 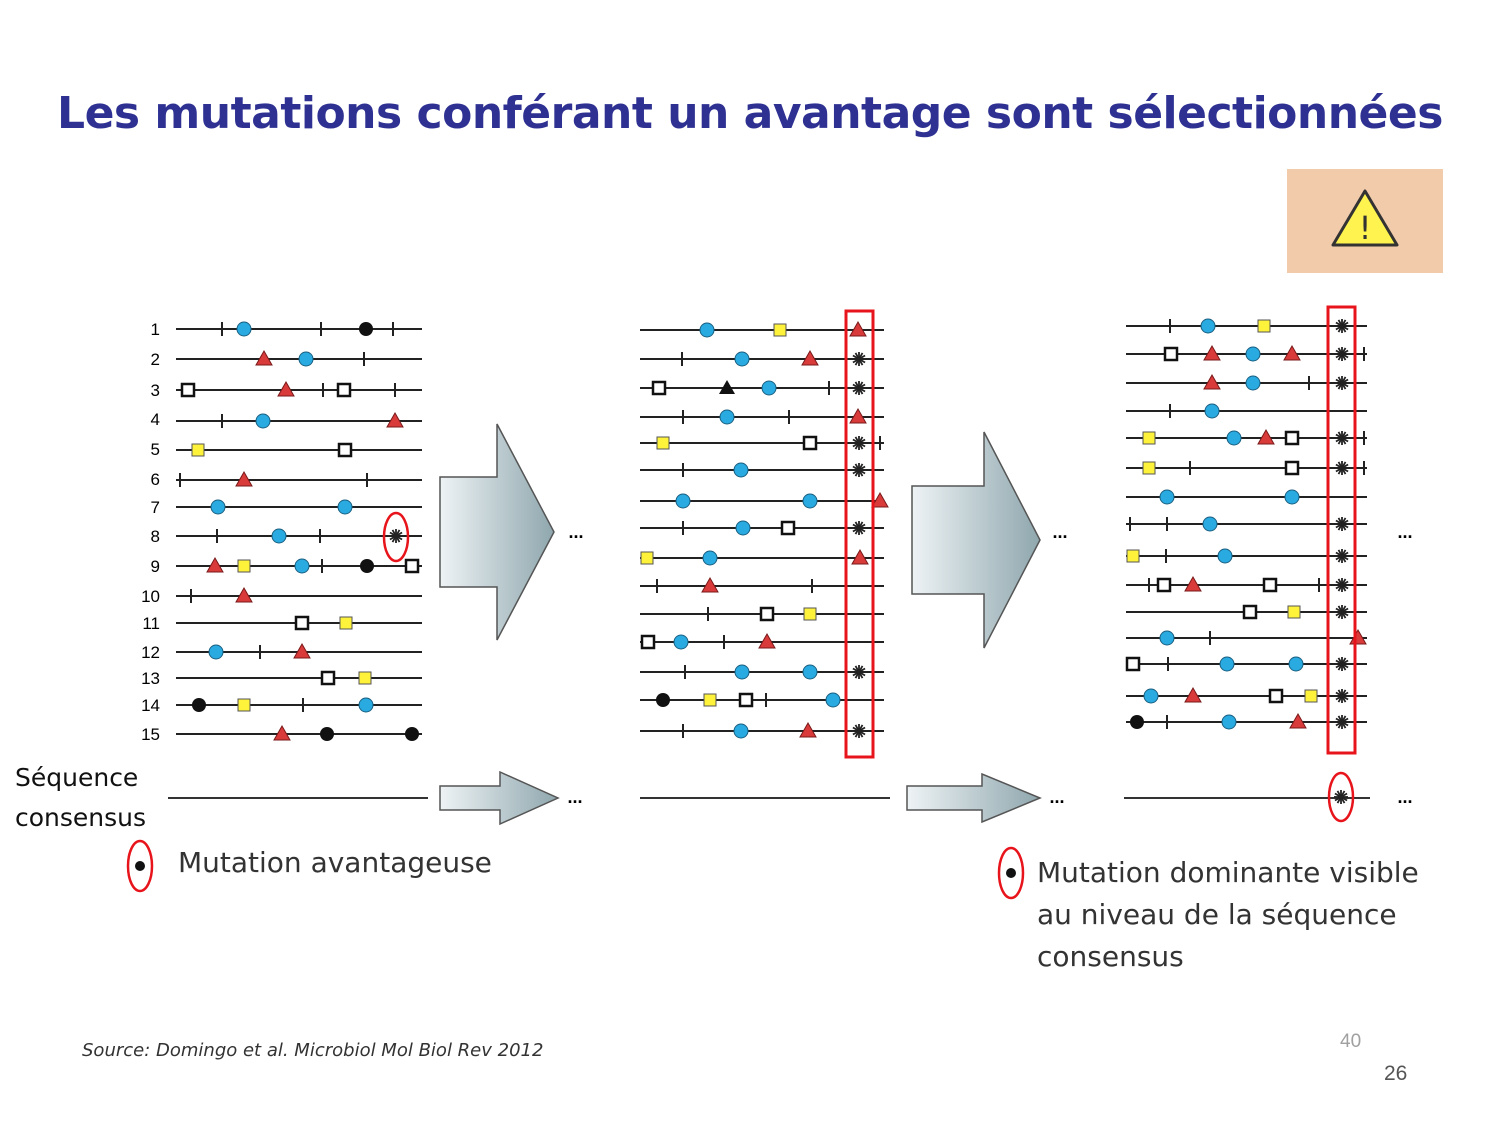 What do you see at coordinates (140, 866) in the screenshot?
I see `legend-advantageous-dot` at bounding box center [140, 866].